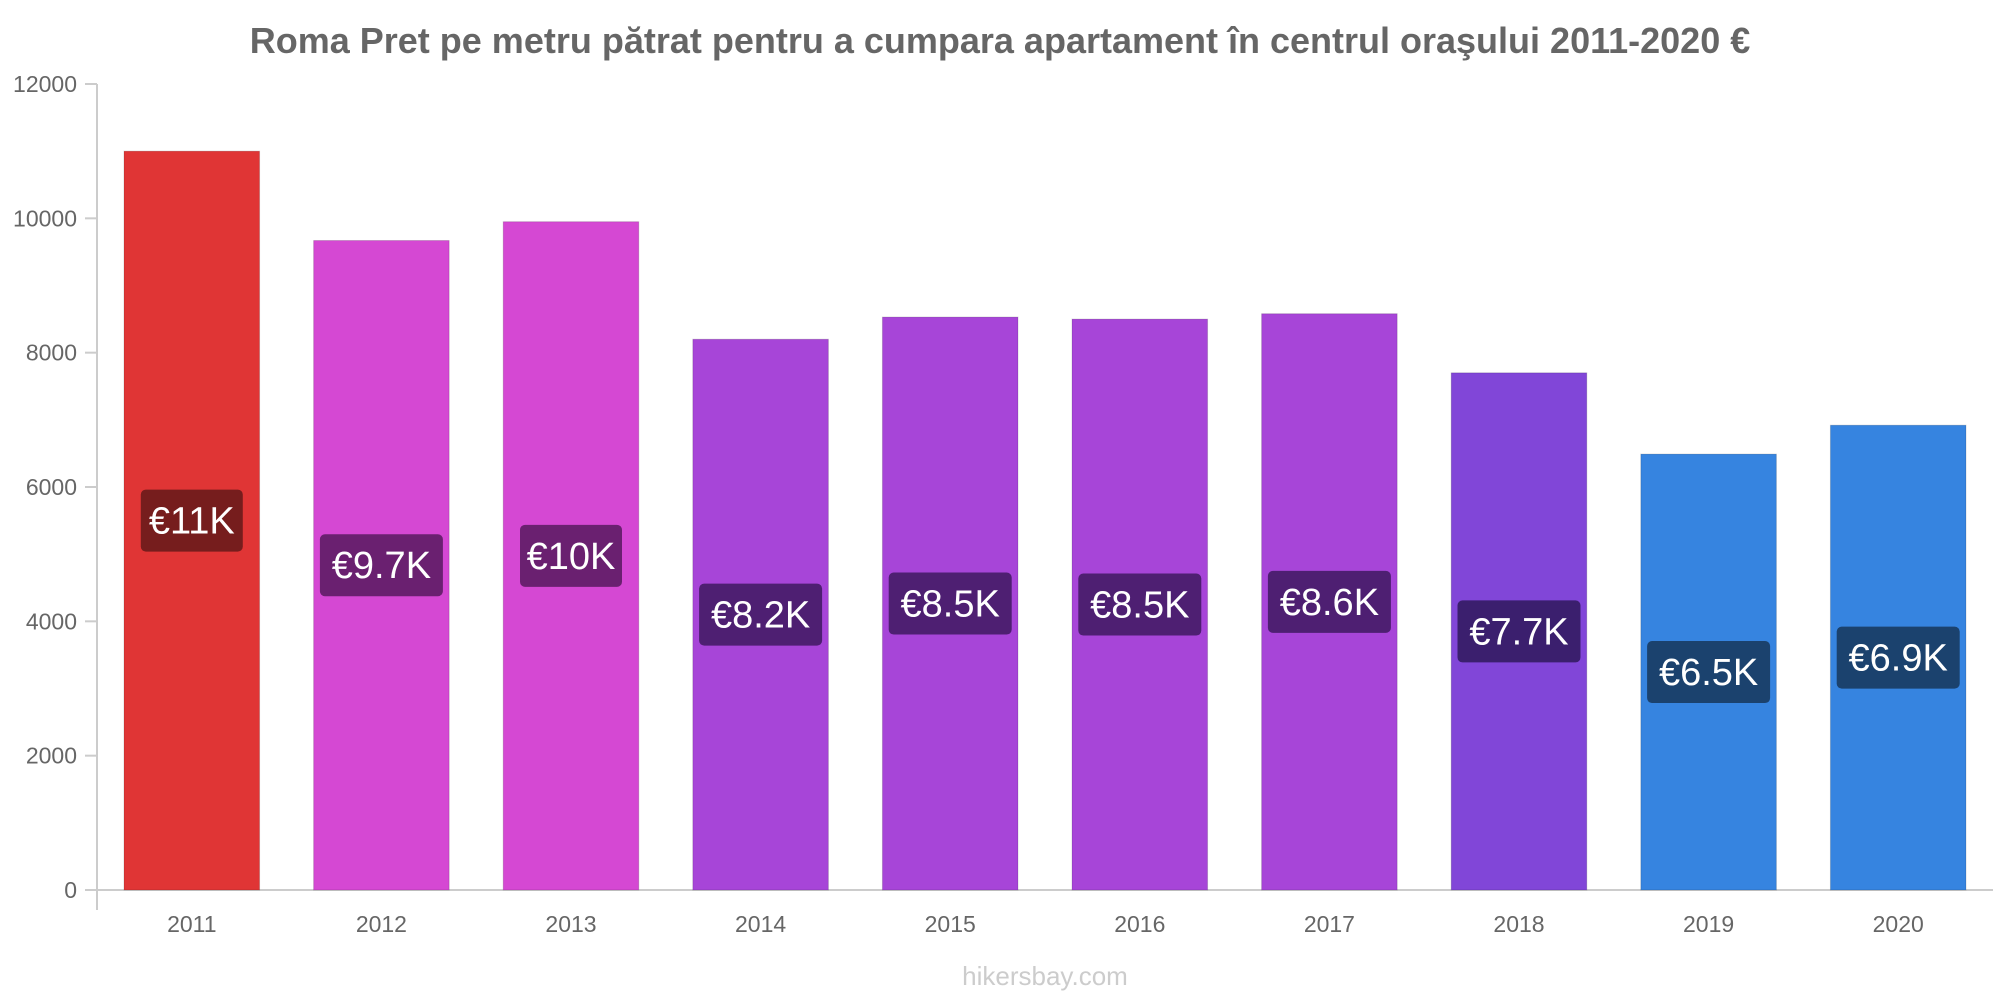 Image resolution: width=2000 pixels, height=1000 pixels. I want to click on x-tick-label: 2019, so click(1708, 924).